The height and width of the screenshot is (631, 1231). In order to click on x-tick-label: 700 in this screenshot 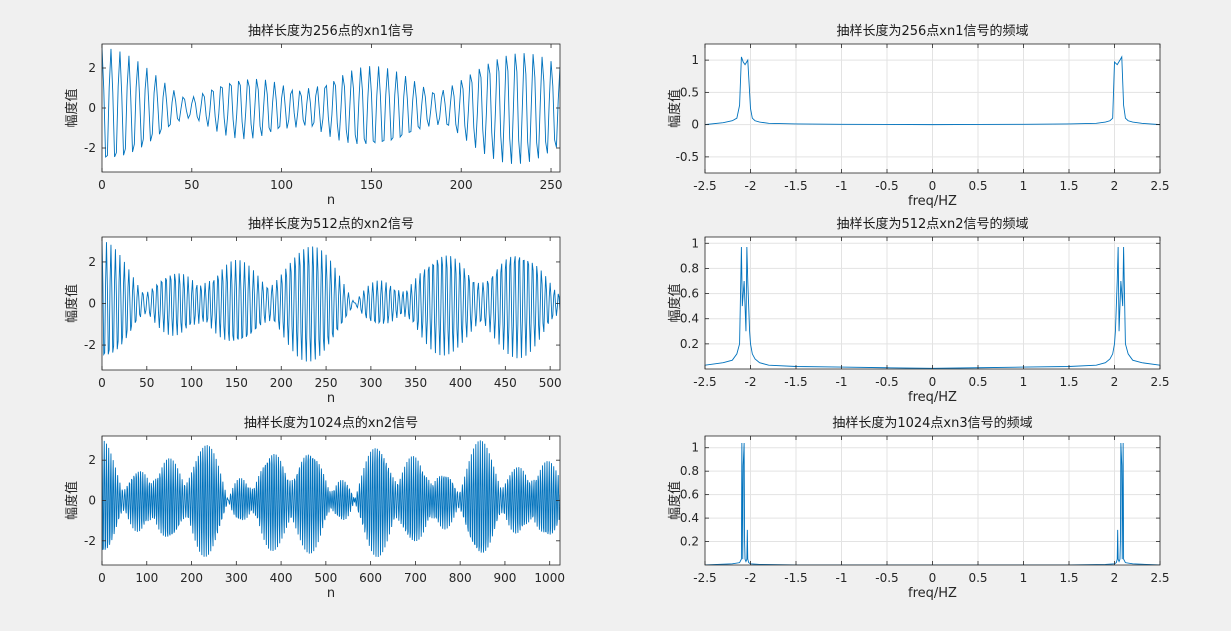, I will do `click(415, 578)`.